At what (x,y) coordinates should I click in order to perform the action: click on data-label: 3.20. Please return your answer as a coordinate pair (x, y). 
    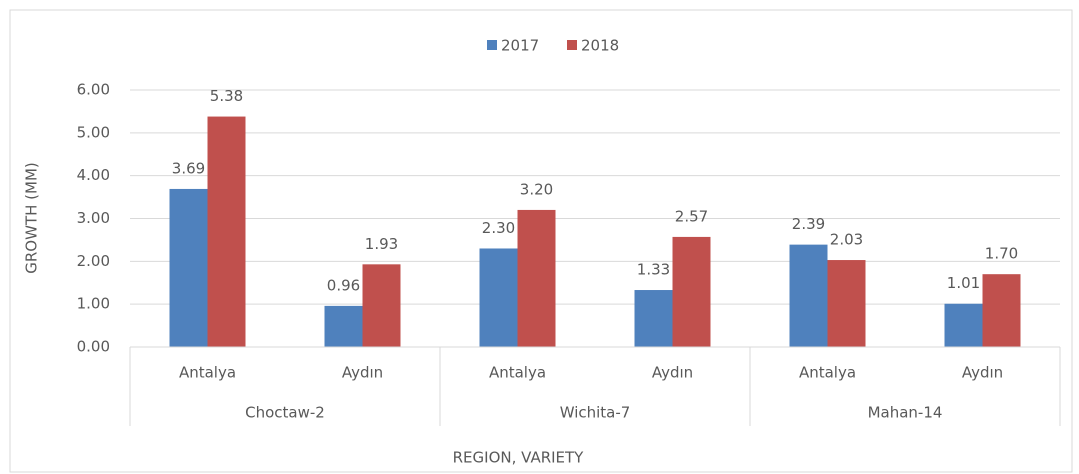
    Looking at the image, I should click on (536, 189).